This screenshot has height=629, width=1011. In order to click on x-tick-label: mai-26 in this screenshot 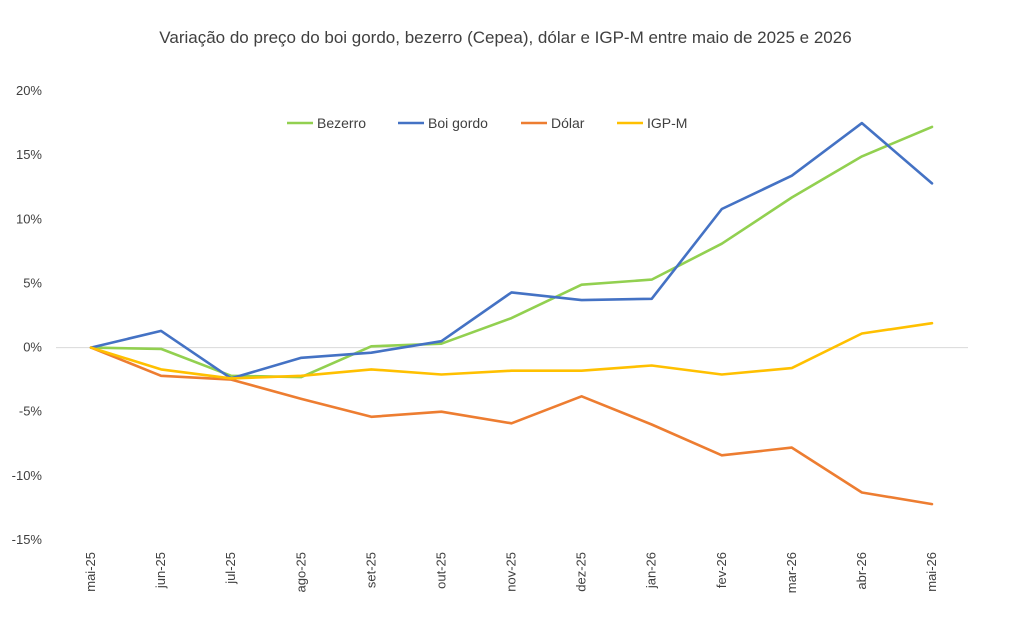, I will do `click(931, 572)`.